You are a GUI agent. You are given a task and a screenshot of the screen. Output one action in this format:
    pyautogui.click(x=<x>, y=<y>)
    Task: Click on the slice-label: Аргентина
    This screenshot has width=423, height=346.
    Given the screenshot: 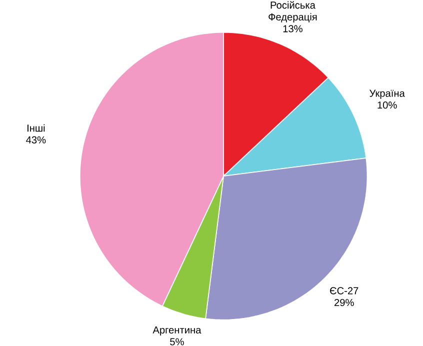 What is the action you would take?
    pyautogui.click(x=177, y=331)
    